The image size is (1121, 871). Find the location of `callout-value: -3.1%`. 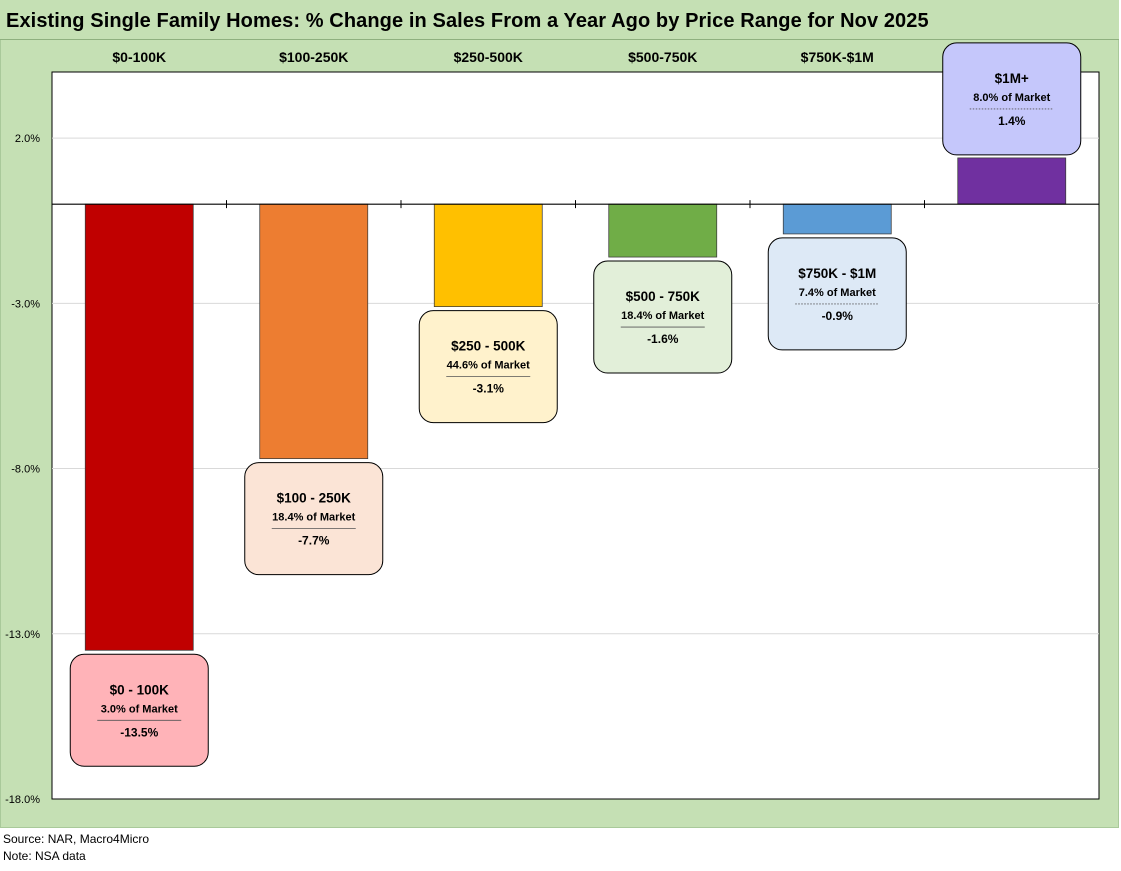

callout-value: -3.1% is located at coordinates (489, 389).